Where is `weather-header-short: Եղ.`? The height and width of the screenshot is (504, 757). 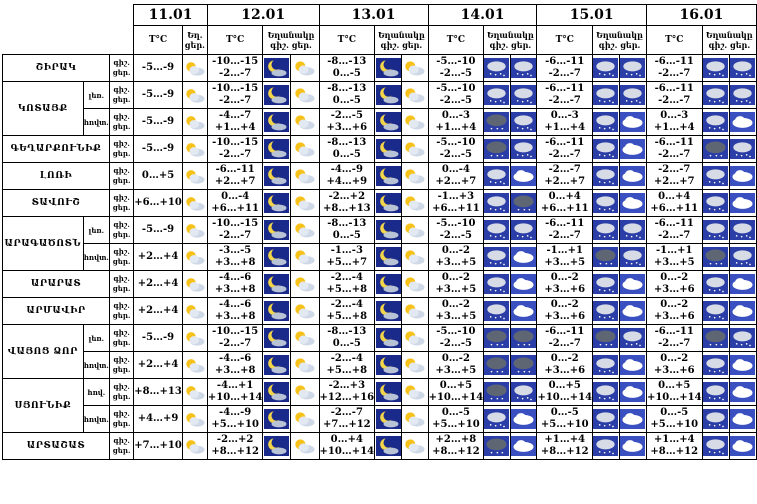
weather-header-short: Եղ. is located at coordinates (195, 35).